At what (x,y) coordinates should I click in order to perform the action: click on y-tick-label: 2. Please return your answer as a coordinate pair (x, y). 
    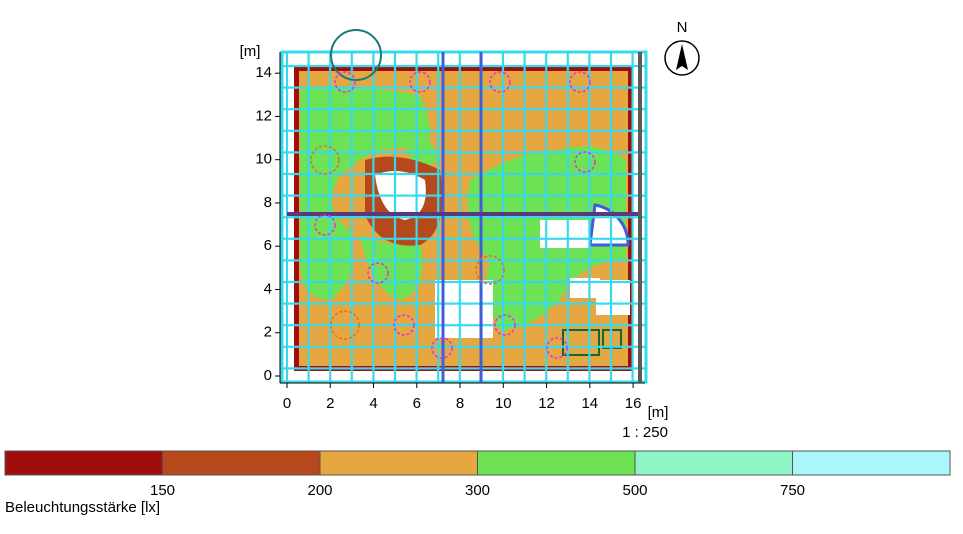
    Looking at the image, I should click on (268, 332).